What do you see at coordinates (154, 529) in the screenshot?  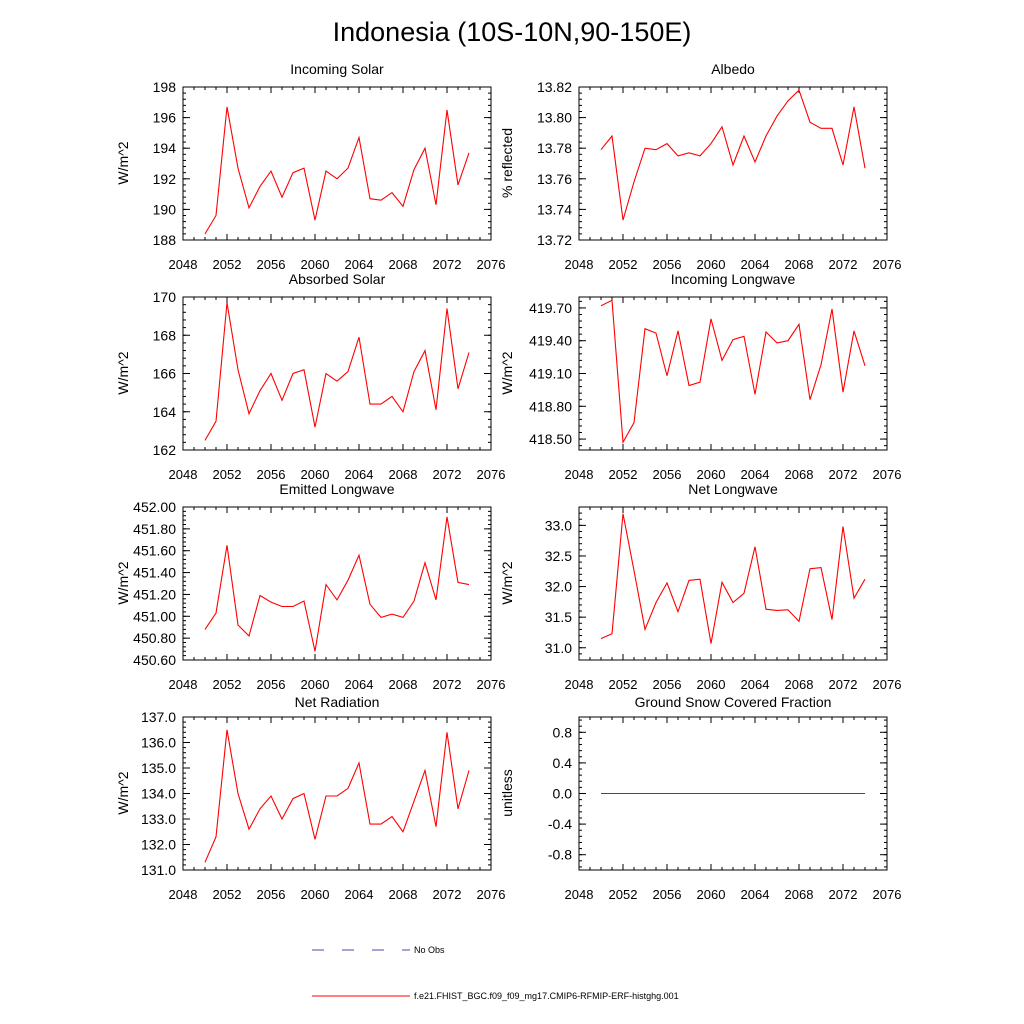 I see `y-tick-label: 451.80` at bounding box center [154, 529].